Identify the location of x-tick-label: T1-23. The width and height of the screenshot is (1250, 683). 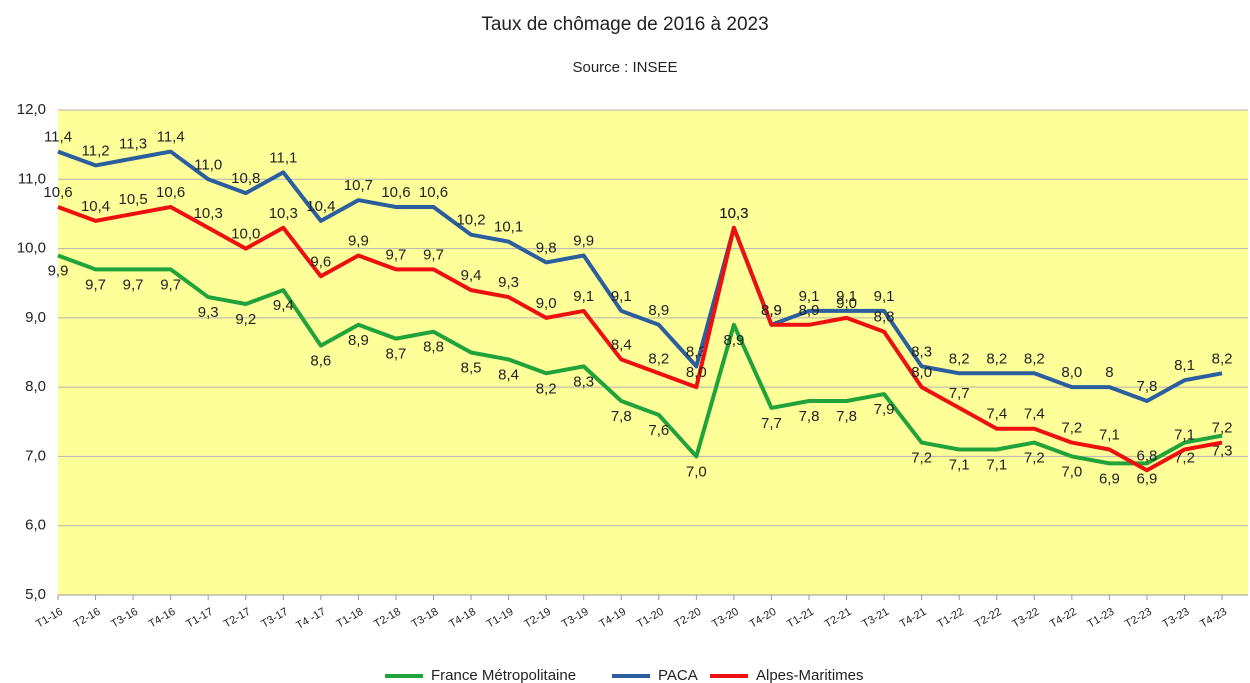
(1100, 618).